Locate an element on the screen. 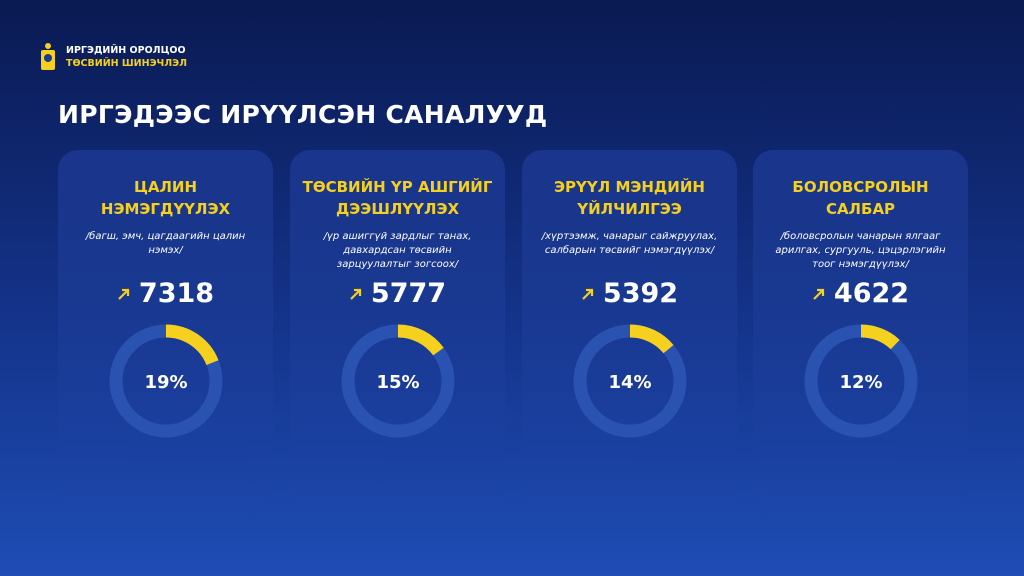 The width and height of the screenshot is (1024, 576). card-title-line: БОЛОВСРОЛЫН is located at coordinates (860, 187).